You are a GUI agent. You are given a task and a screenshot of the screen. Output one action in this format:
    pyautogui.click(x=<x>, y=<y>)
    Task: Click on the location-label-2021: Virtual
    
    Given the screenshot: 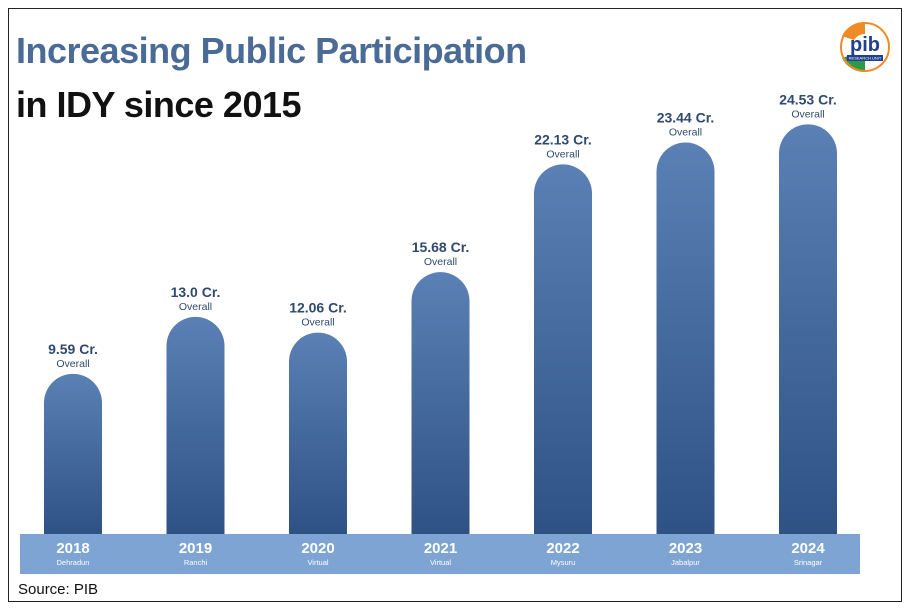 What is the action you would take?
    pyautogui.click(x=440, y=562)
    